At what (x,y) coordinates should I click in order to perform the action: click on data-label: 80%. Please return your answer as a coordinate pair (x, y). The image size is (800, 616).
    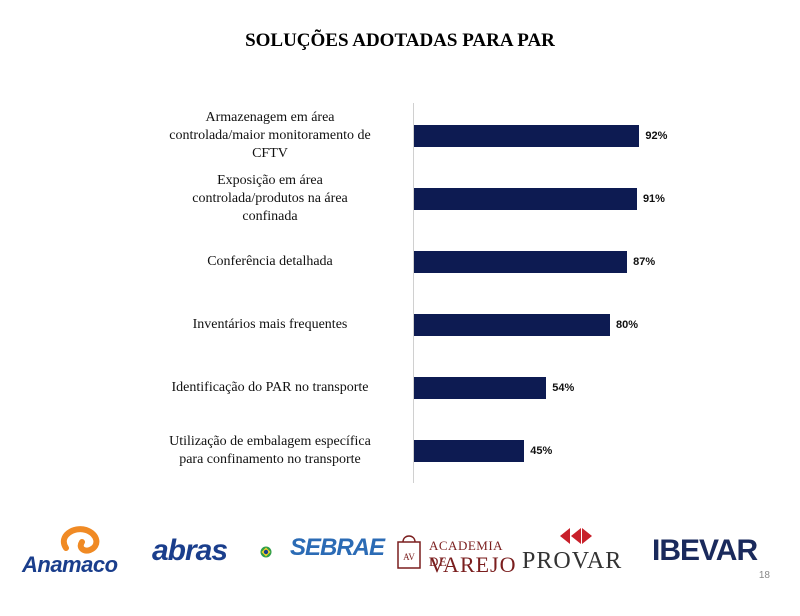
    Looking at the image, I should click on (627, 325).